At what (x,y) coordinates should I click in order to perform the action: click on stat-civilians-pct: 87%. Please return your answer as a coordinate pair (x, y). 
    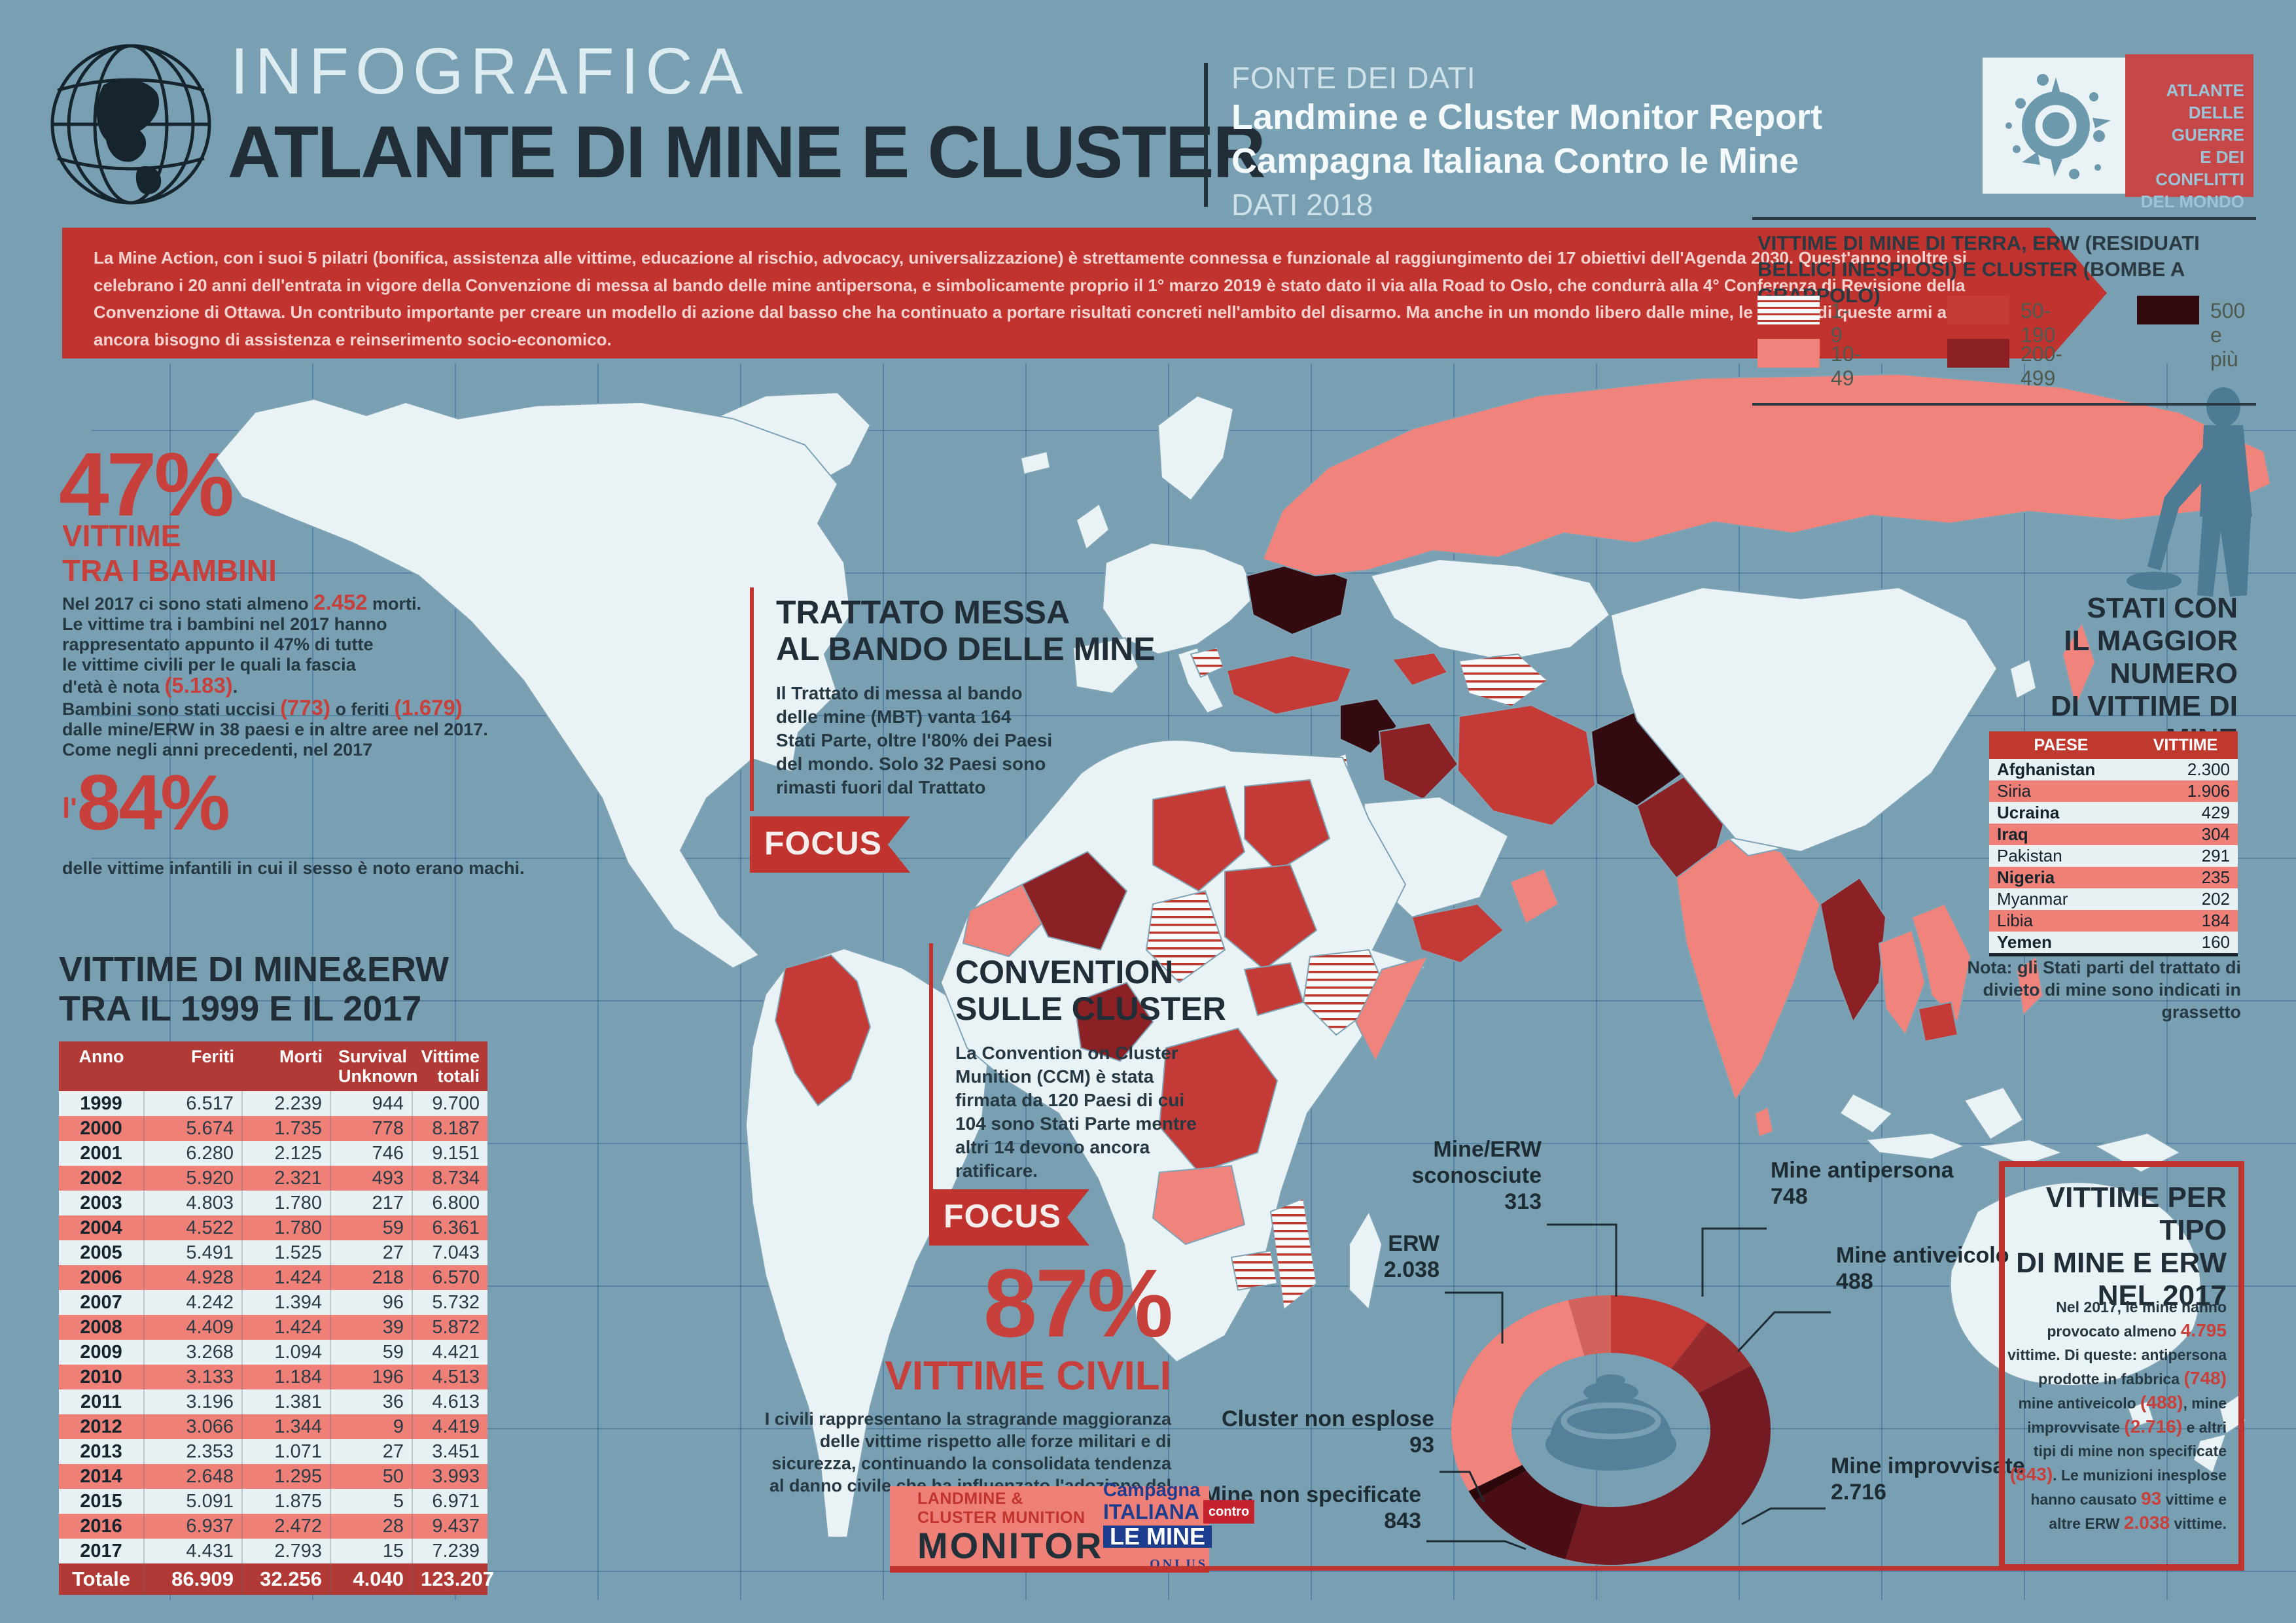
    Looking at the image, I should click on (1078, 1303).